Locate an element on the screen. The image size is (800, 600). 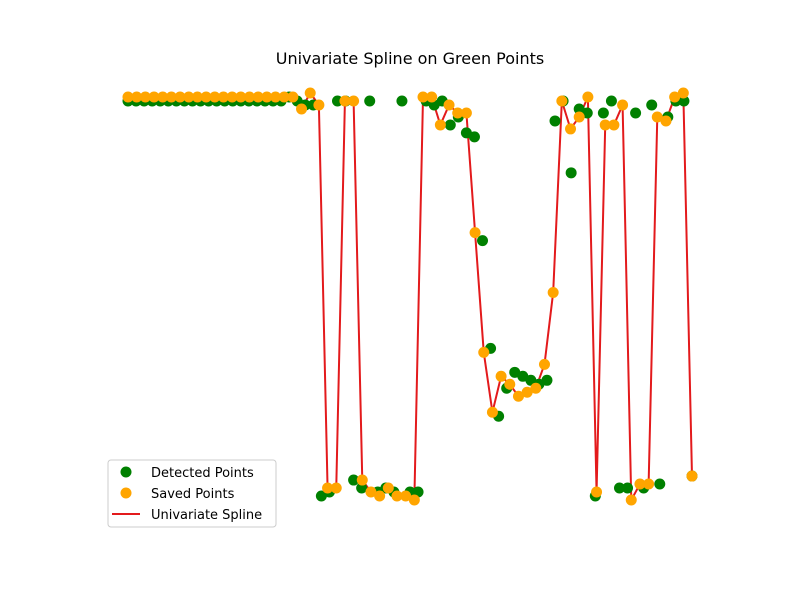
legend-label-spline: Univariate Spline is located at coordinates (206, 515).